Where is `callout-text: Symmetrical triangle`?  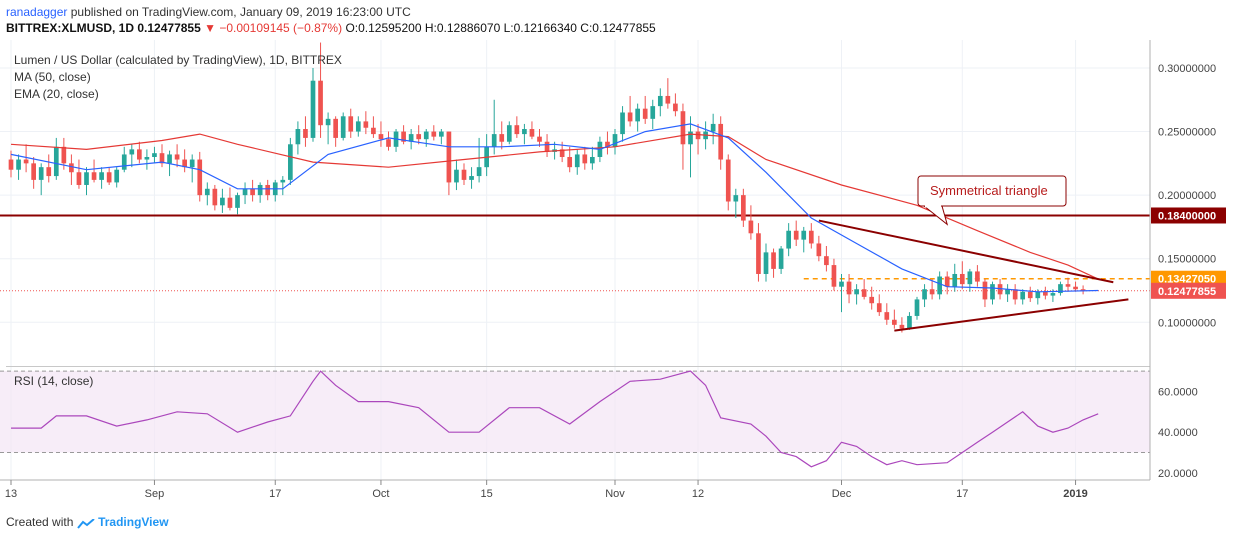 callout-text: Symmetrical triangle is located at coordinates (989, 190).